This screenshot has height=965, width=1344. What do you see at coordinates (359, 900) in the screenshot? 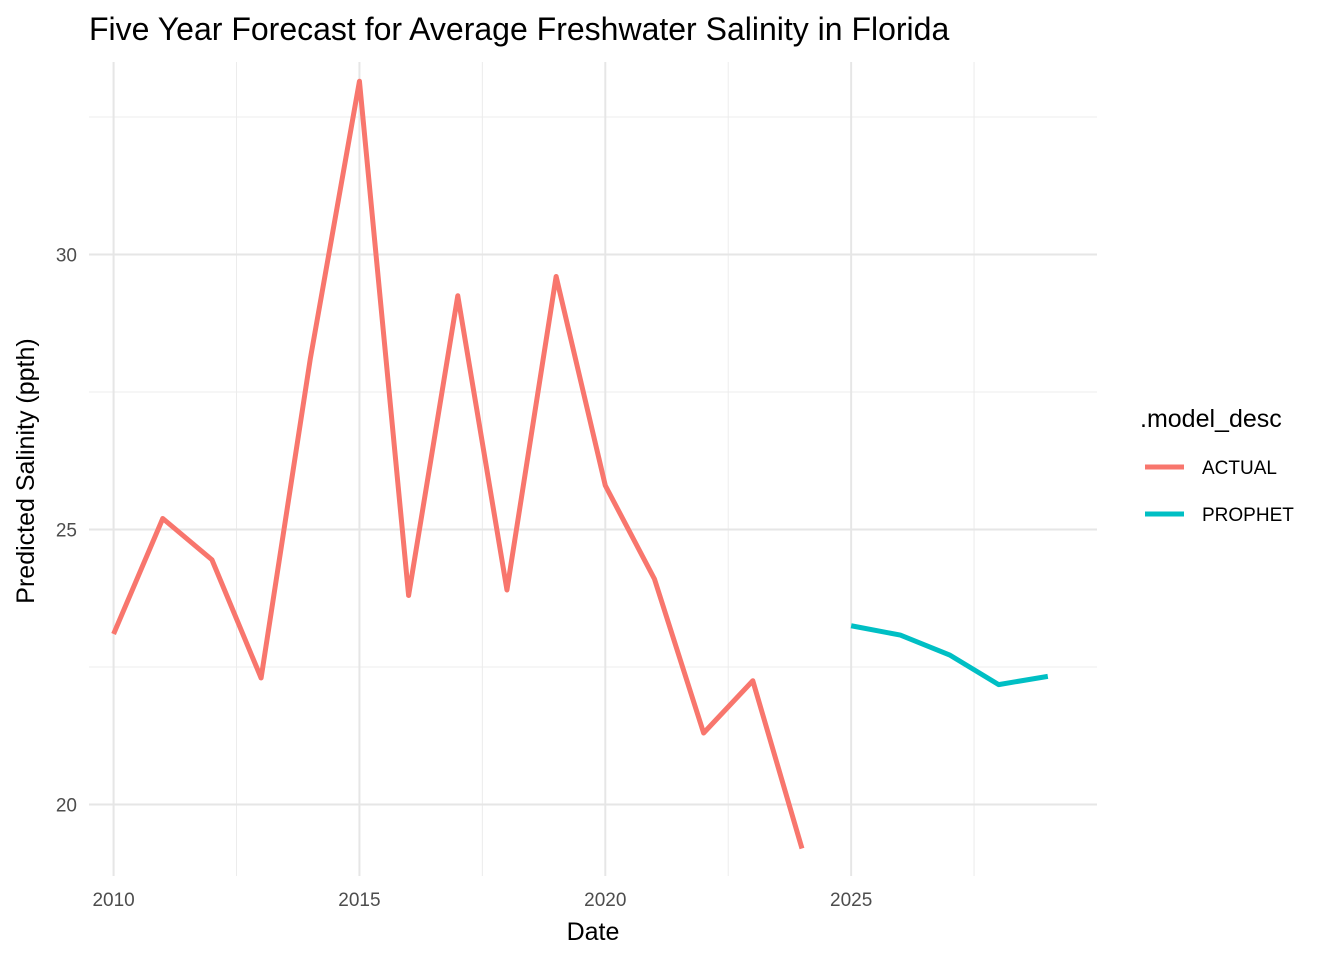
I see `x-tick-label: 2015` at bounding box center [359, 900].